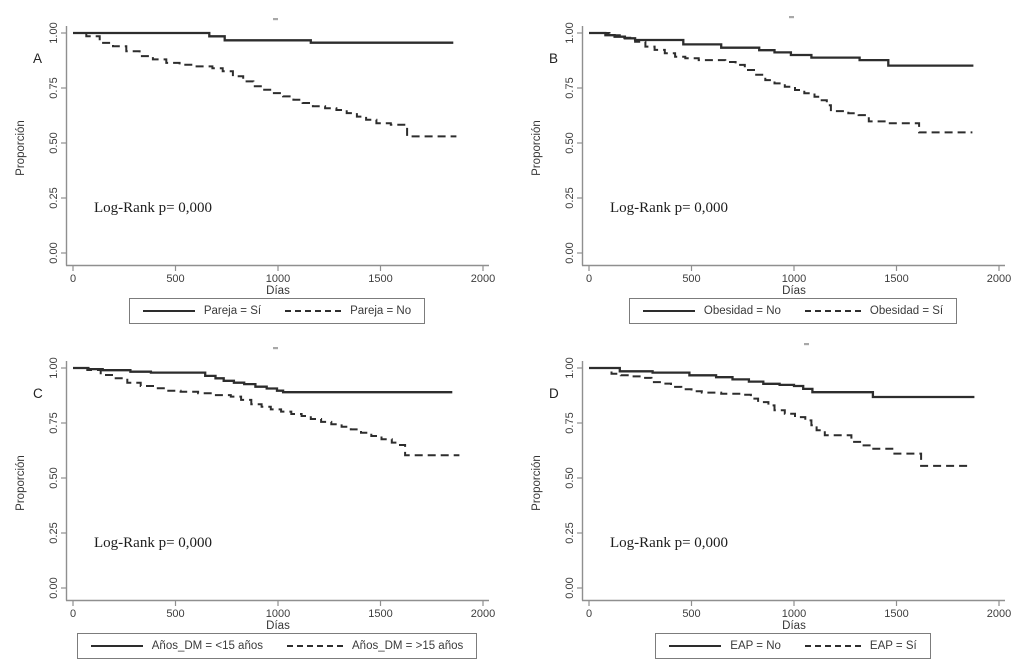  I want to click on legend: EAP = No EAP = Sí, so click(774, 646).